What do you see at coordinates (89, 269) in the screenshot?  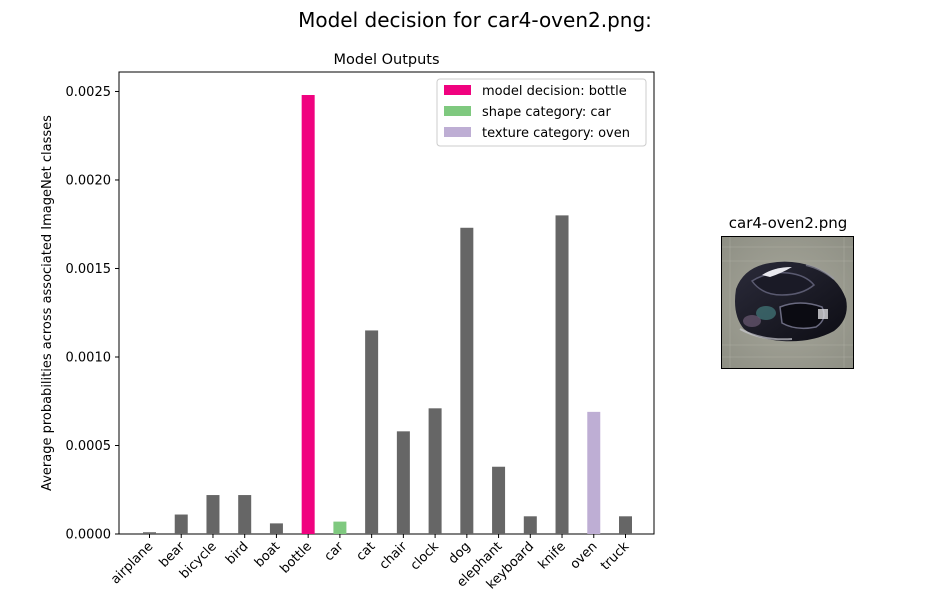 I see `y-tick-label: 0.0015` at bounding box center [89, 269].